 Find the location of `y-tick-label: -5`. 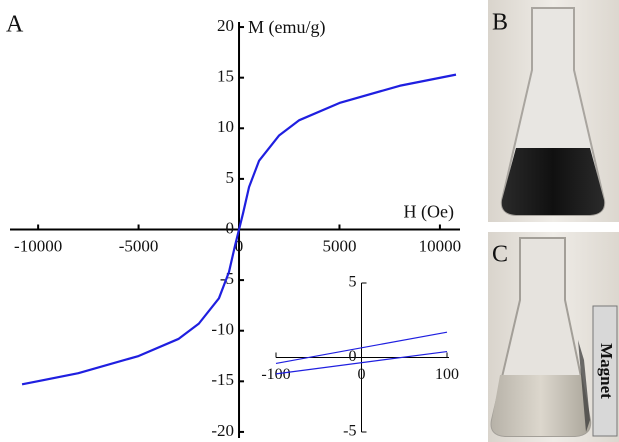

y-tick-label: -5 is located at coordinates (349, 431).